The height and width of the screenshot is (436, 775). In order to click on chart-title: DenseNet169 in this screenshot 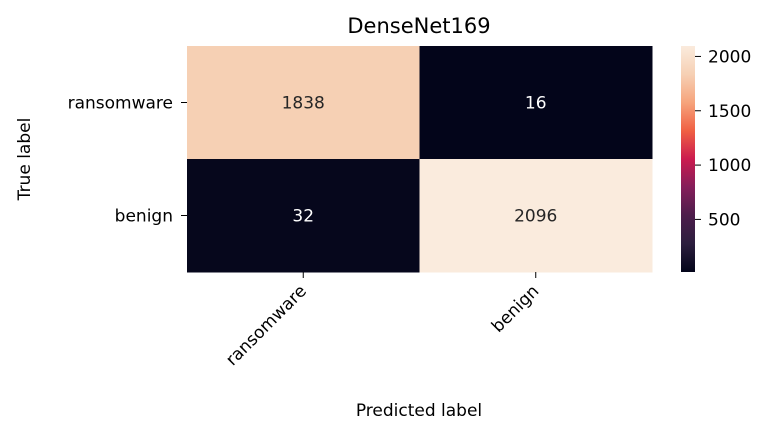, I will do `click(418, 26)`.